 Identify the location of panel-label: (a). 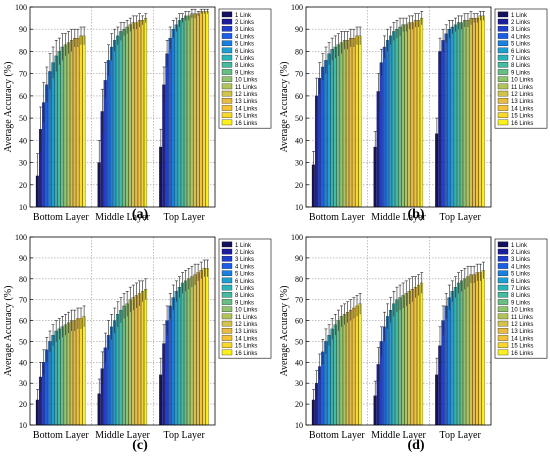
(140, 214).